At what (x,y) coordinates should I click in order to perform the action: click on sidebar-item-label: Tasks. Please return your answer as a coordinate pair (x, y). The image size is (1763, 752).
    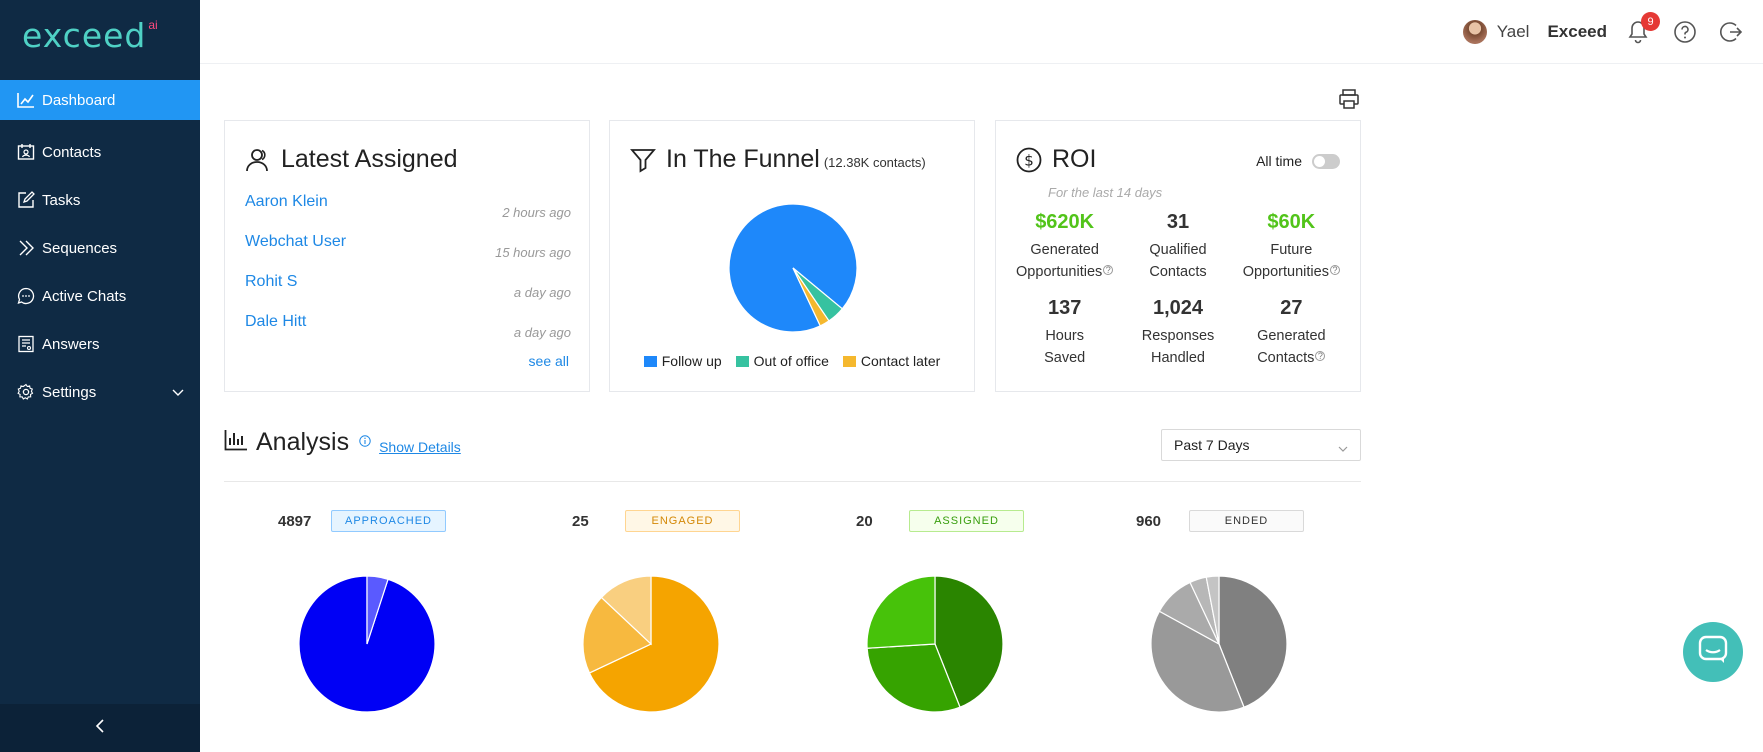
    Looking at the image, I should click on (61, 200).